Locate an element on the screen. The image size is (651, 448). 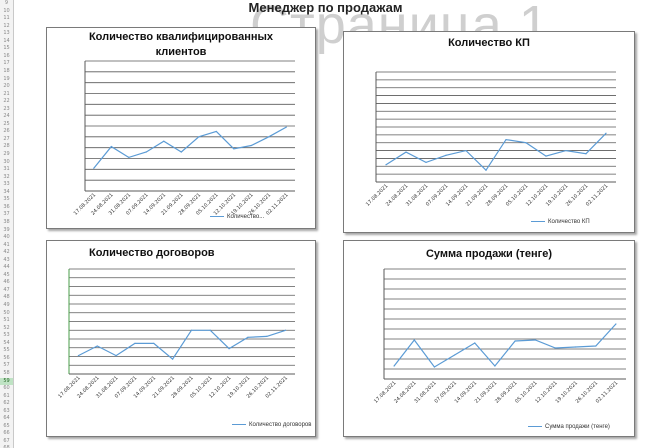
row-number: 14 is located at coordinates (6, 40).